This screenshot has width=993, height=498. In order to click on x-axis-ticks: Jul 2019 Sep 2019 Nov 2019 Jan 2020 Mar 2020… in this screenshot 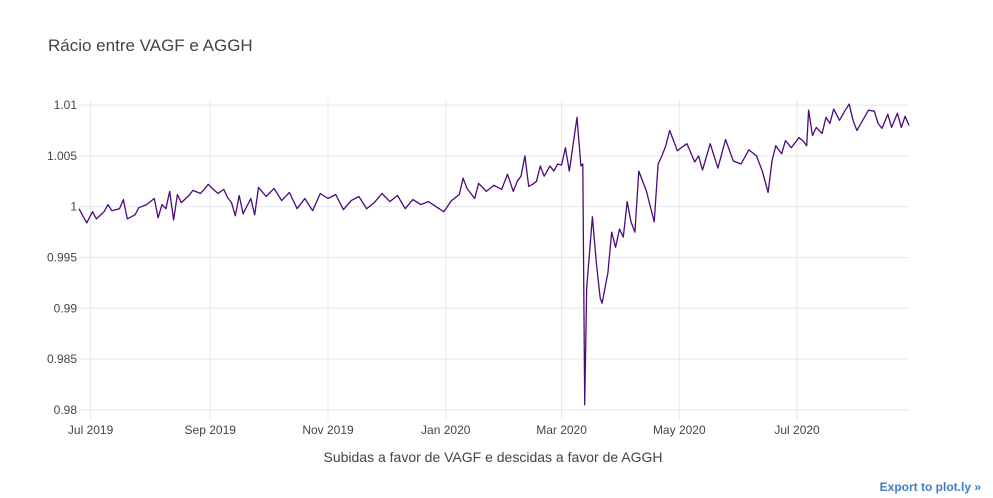, I will do `click(444, 430)`.